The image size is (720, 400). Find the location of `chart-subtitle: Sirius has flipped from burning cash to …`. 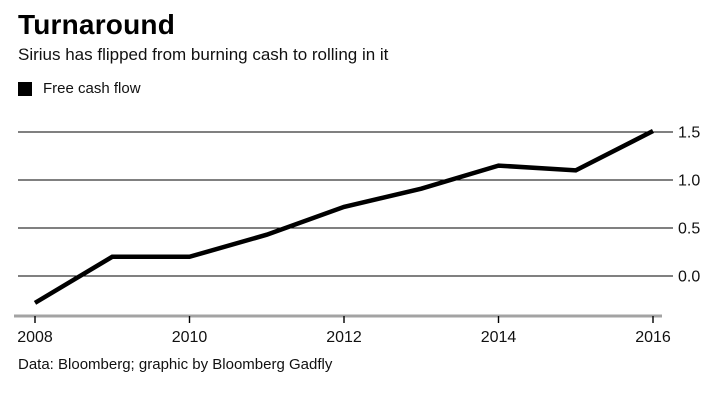

chart-subtitle: Sirius has flipped from burning cash to … is located at coordinates (203, 54).